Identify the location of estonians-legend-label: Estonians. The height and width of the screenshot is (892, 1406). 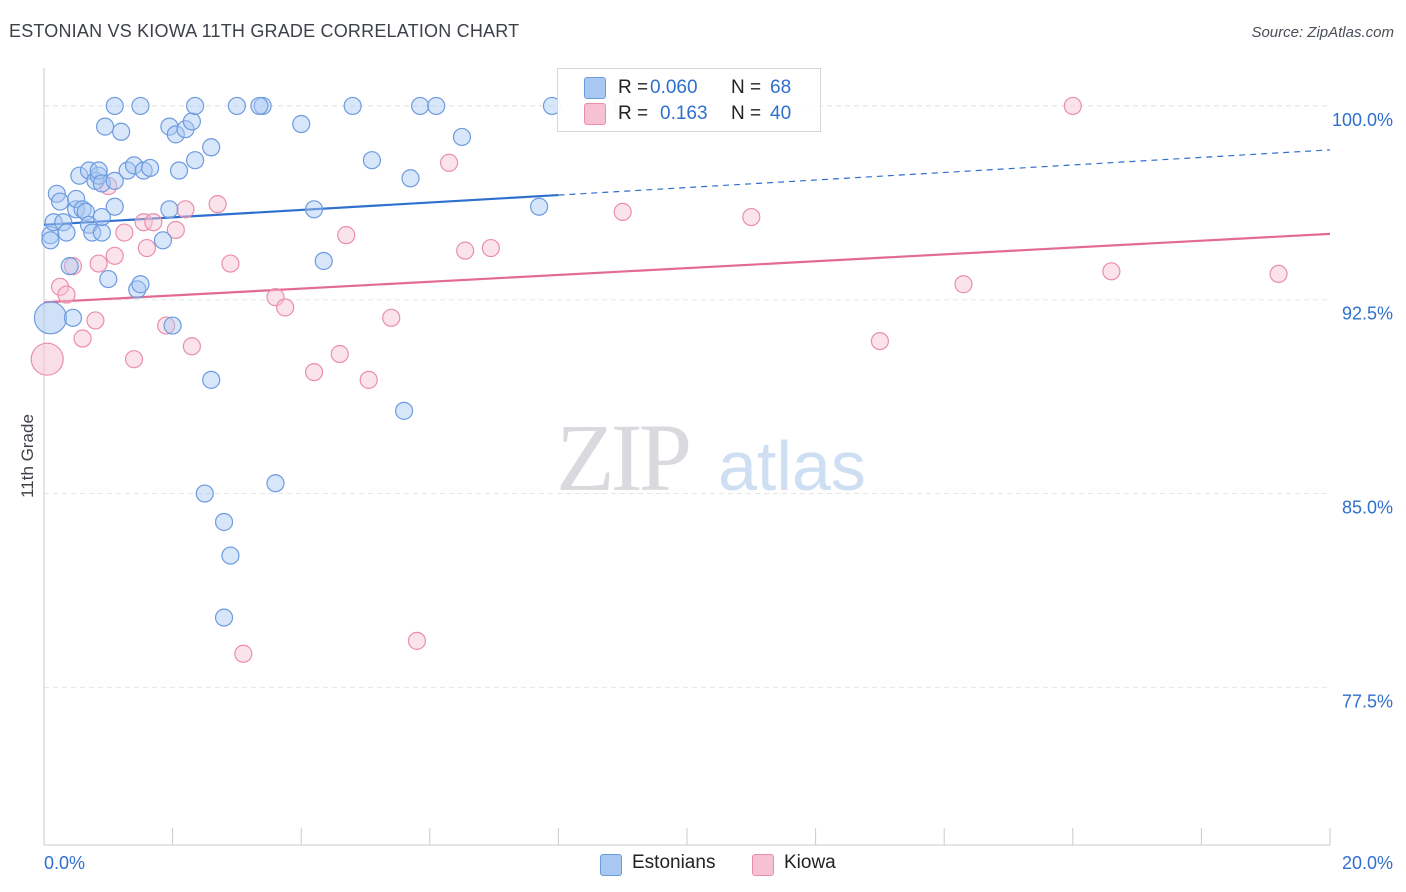
(674, 862).